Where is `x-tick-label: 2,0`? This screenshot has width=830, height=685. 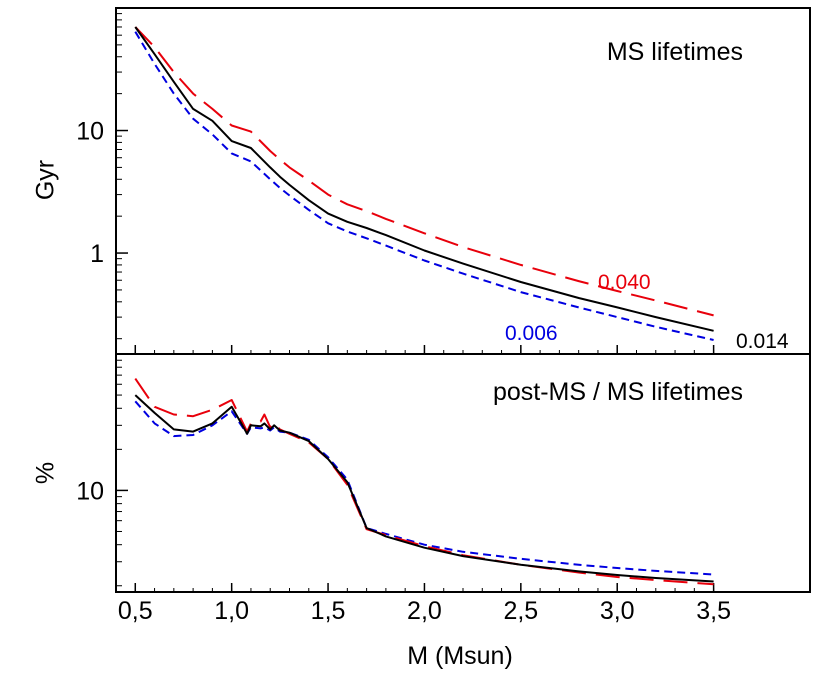 x-tick-label: 2,0 is located at coordinates (424, 611).